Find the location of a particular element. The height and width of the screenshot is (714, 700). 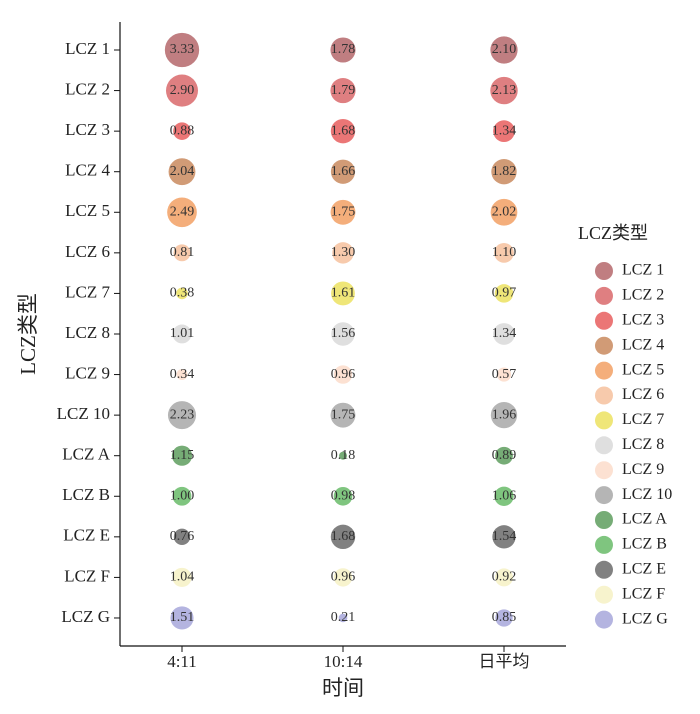

y-tick-label: LCZ 1 is located at coordinates (87, 48).